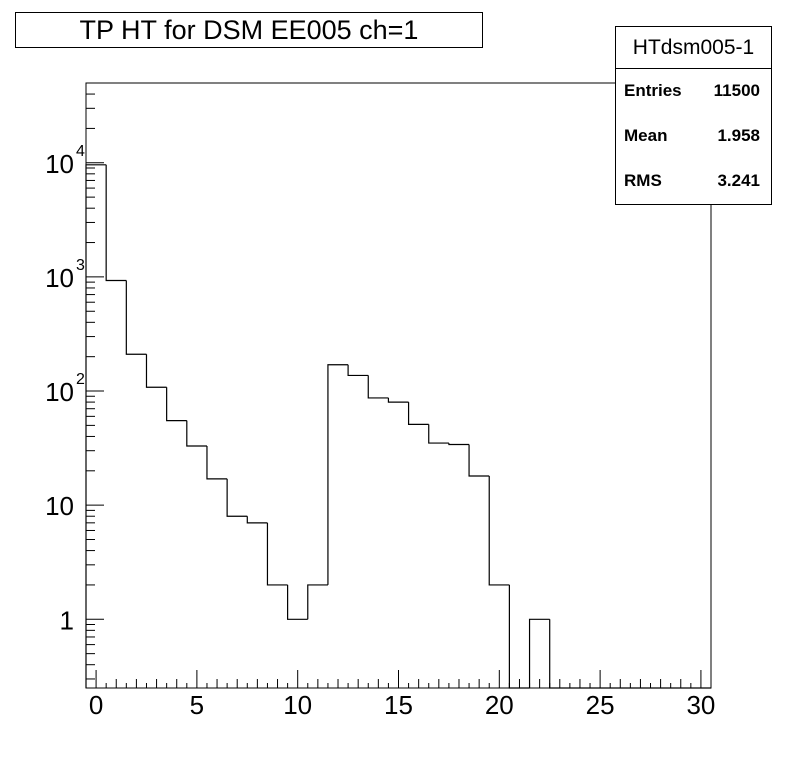 This screenshot has height=772, width=796. What do you see at coordinates (96, 705) in the screenshot?
I see `x-tick-label: 0` at bounding box center [96, 705].